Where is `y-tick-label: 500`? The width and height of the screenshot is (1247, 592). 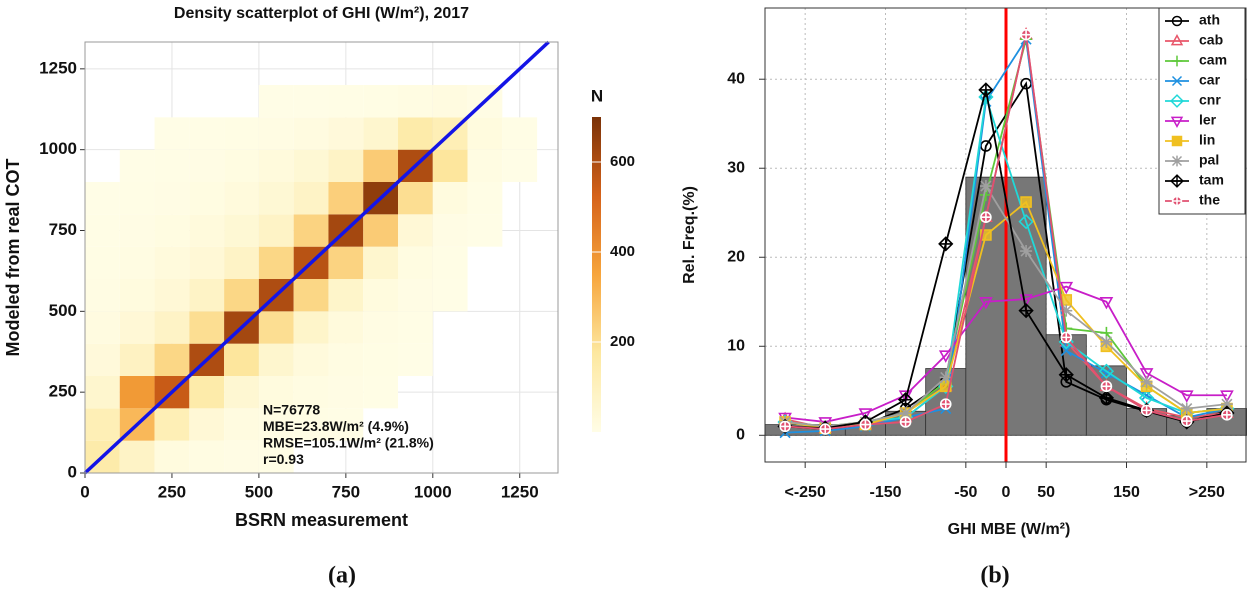
y-tick-label: 500 is located at coordinates (63, 310).